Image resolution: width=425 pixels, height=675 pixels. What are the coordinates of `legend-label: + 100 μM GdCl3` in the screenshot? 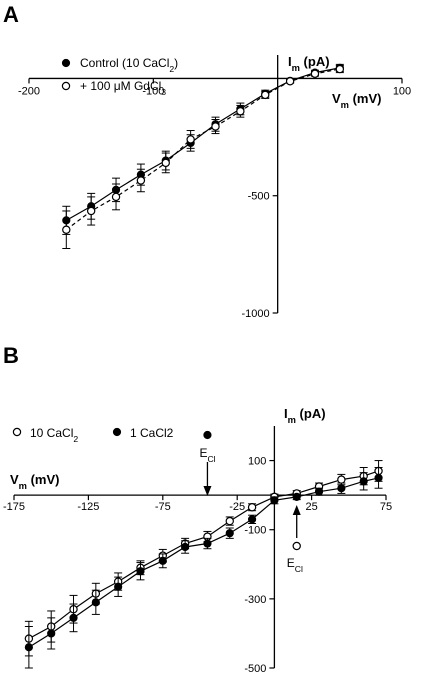 It's located at (123, 88).